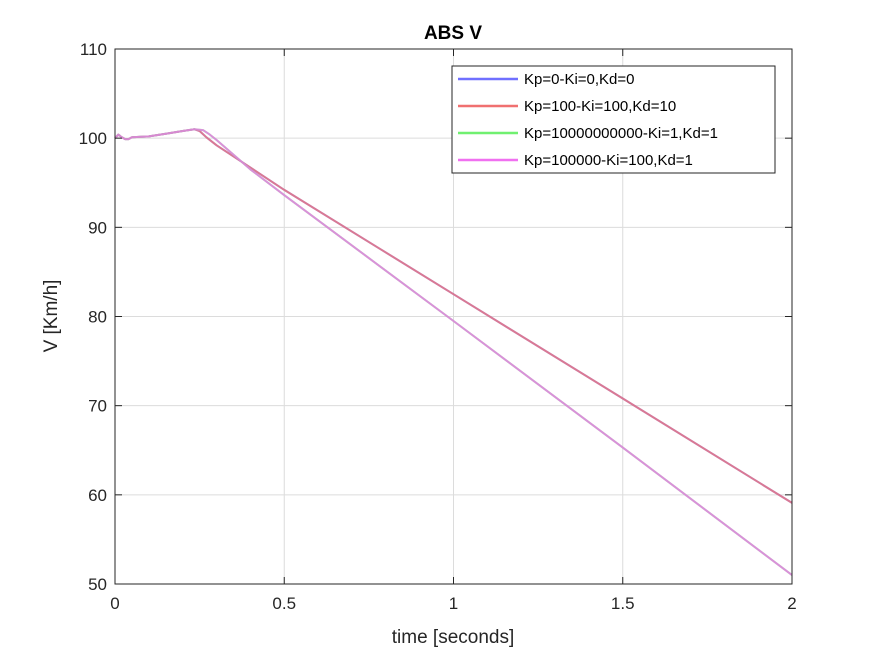 This screenshot has height=656, width=875. Describe the element at coordinates (621, 133) in the screenshot. I see `legend-label-3: Kp=10000000000-Ki=1,Kd=1` at that location.